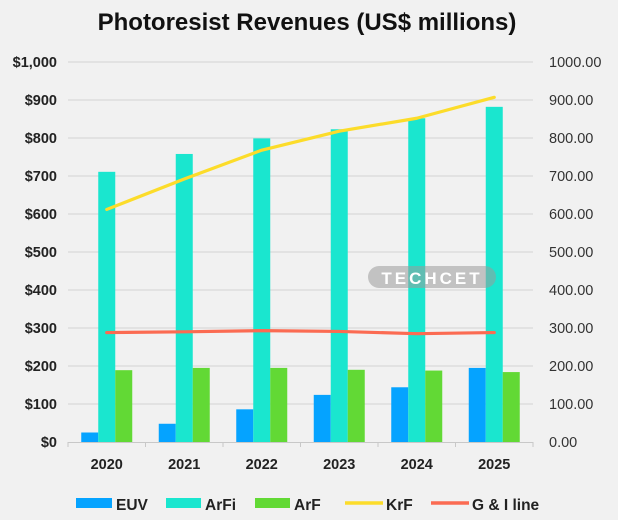  I want to click on legend-label: G & I line, so click(506, 505).